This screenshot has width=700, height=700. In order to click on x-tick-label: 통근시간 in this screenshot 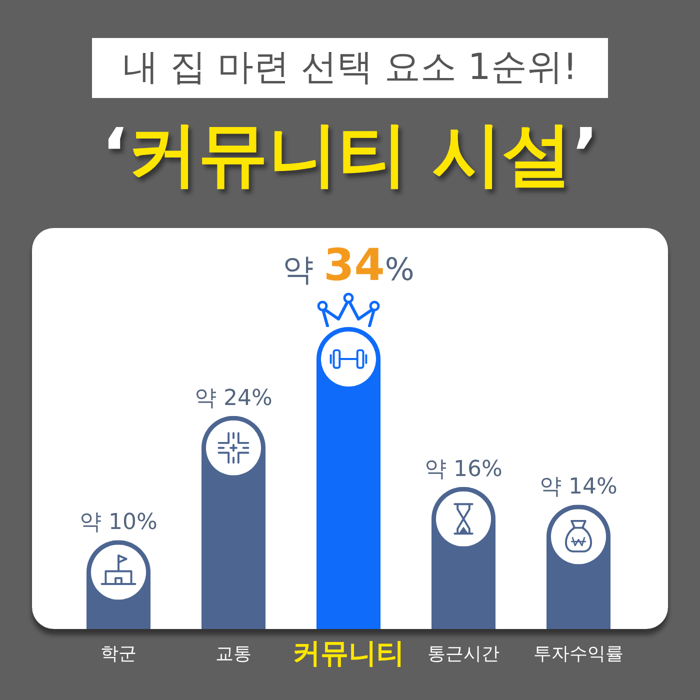, I will do `click(464, 654)`.